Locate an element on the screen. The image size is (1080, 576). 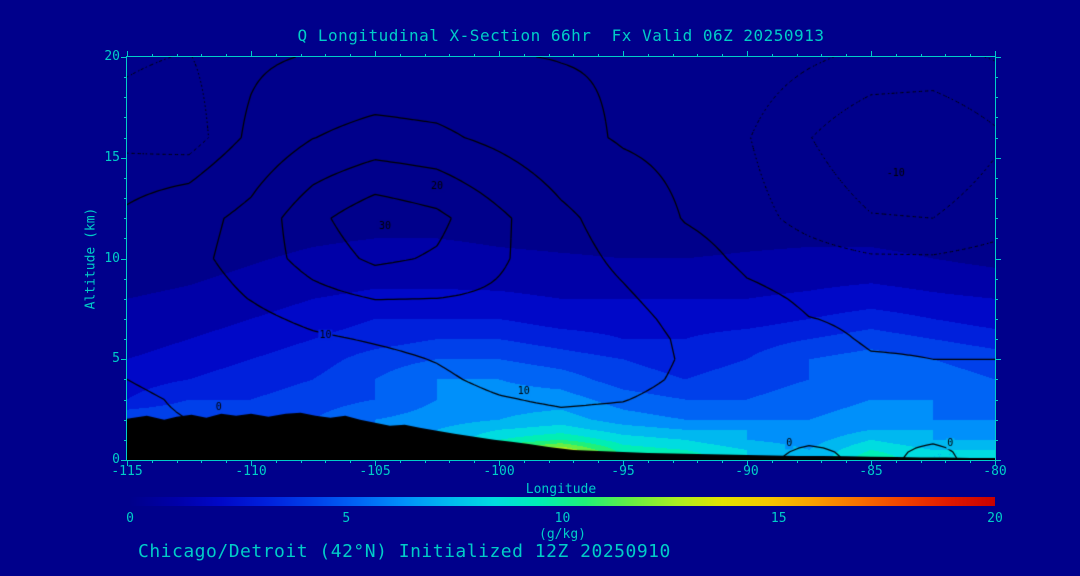
y-tick-label: 15 is located at coordinates (112, 157).